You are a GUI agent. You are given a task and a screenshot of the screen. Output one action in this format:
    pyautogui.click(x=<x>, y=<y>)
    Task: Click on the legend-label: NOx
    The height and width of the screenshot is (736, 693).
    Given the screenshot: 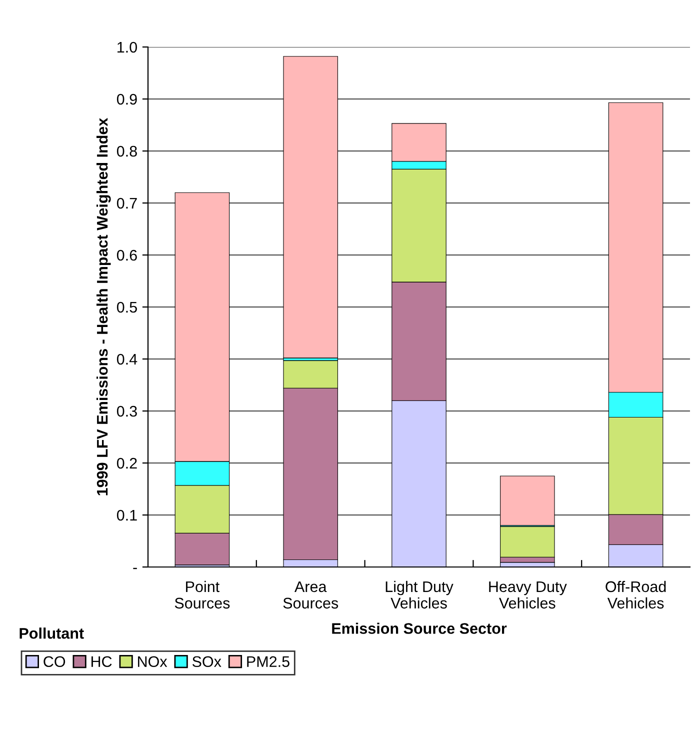 What is the action you would take?
    pyautogui.click(x=153, y=662)
    